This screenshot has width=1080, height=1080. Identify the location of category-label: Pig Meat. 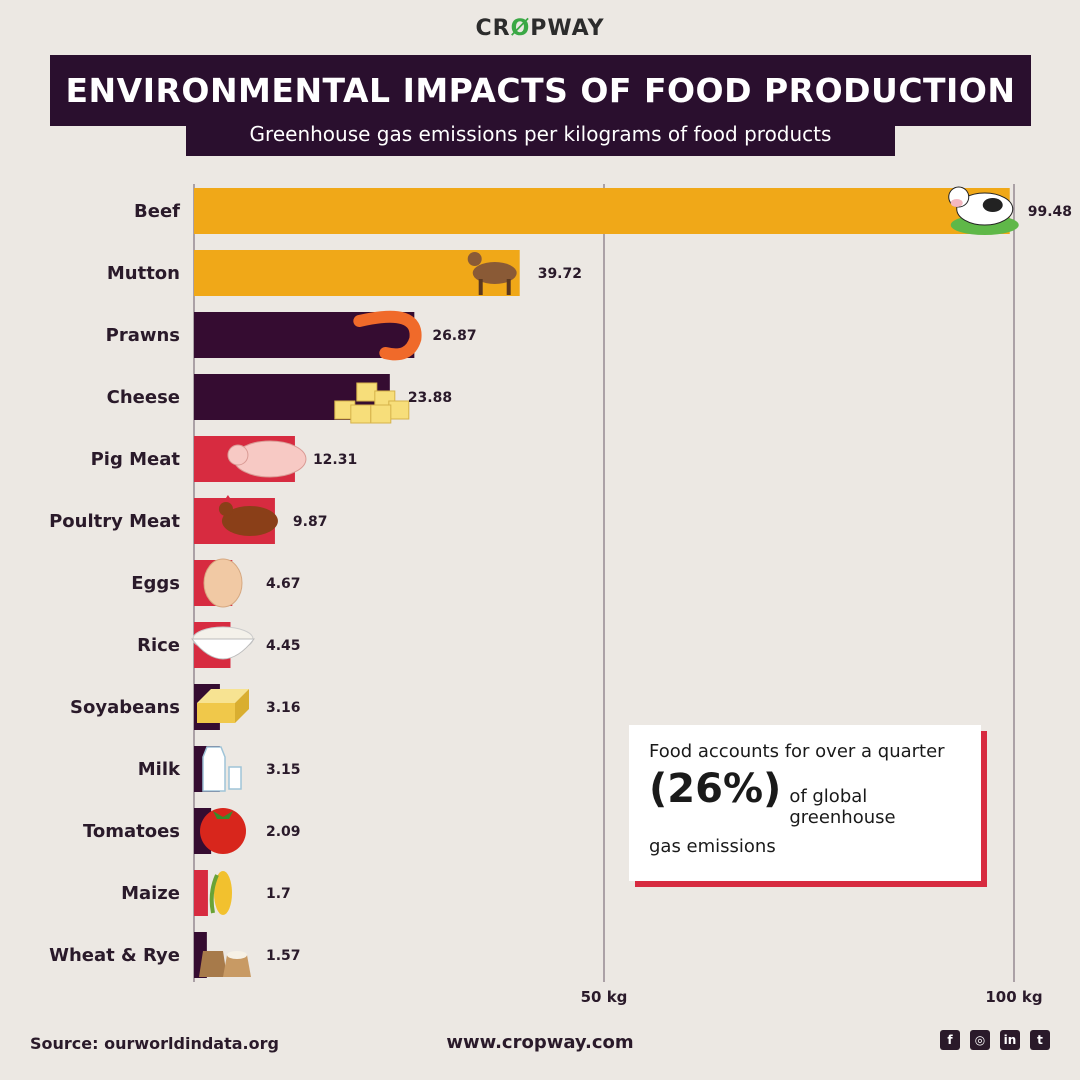
(136, 459).